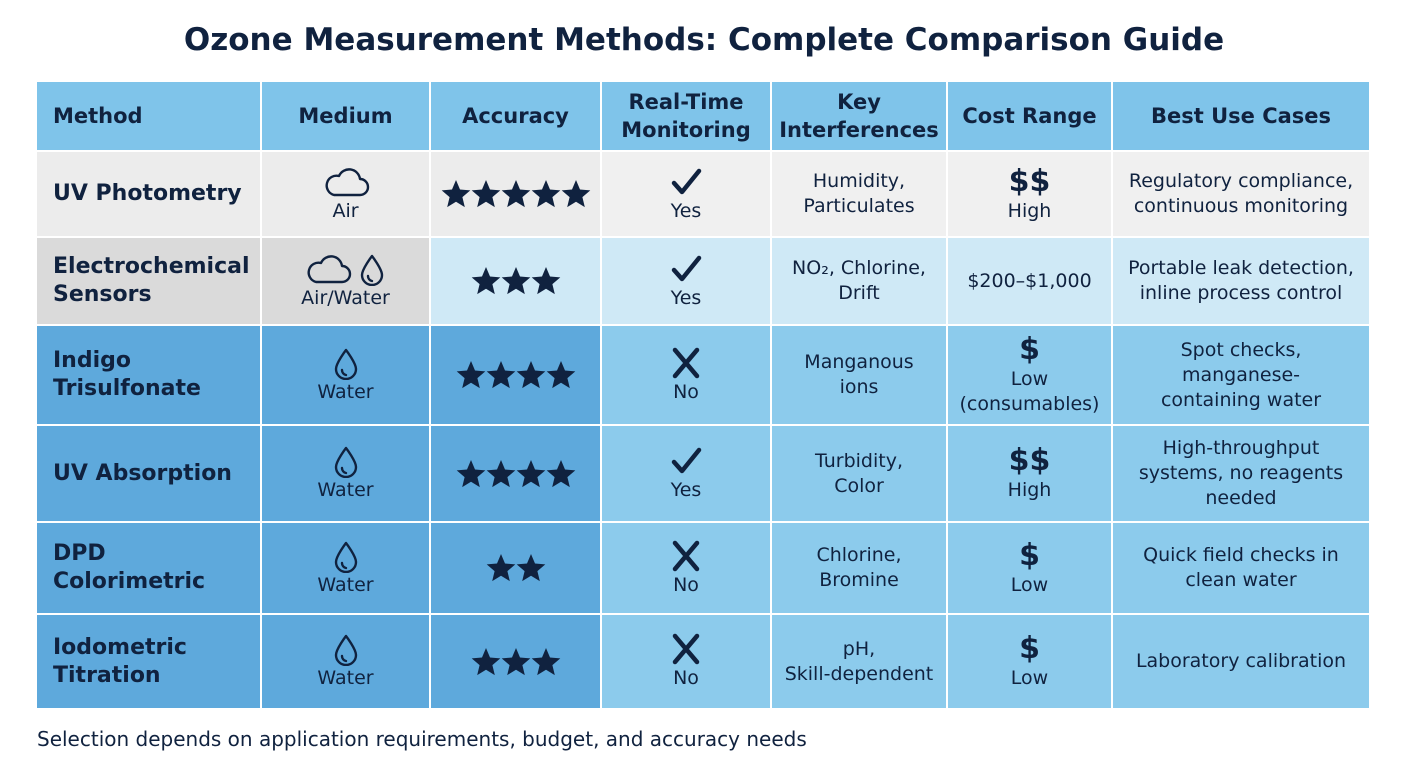  What do you see at coordinates (1241, 349) in the screenshot?
I see `use-case: Spot checks,` at bounding box center [1241, 349].